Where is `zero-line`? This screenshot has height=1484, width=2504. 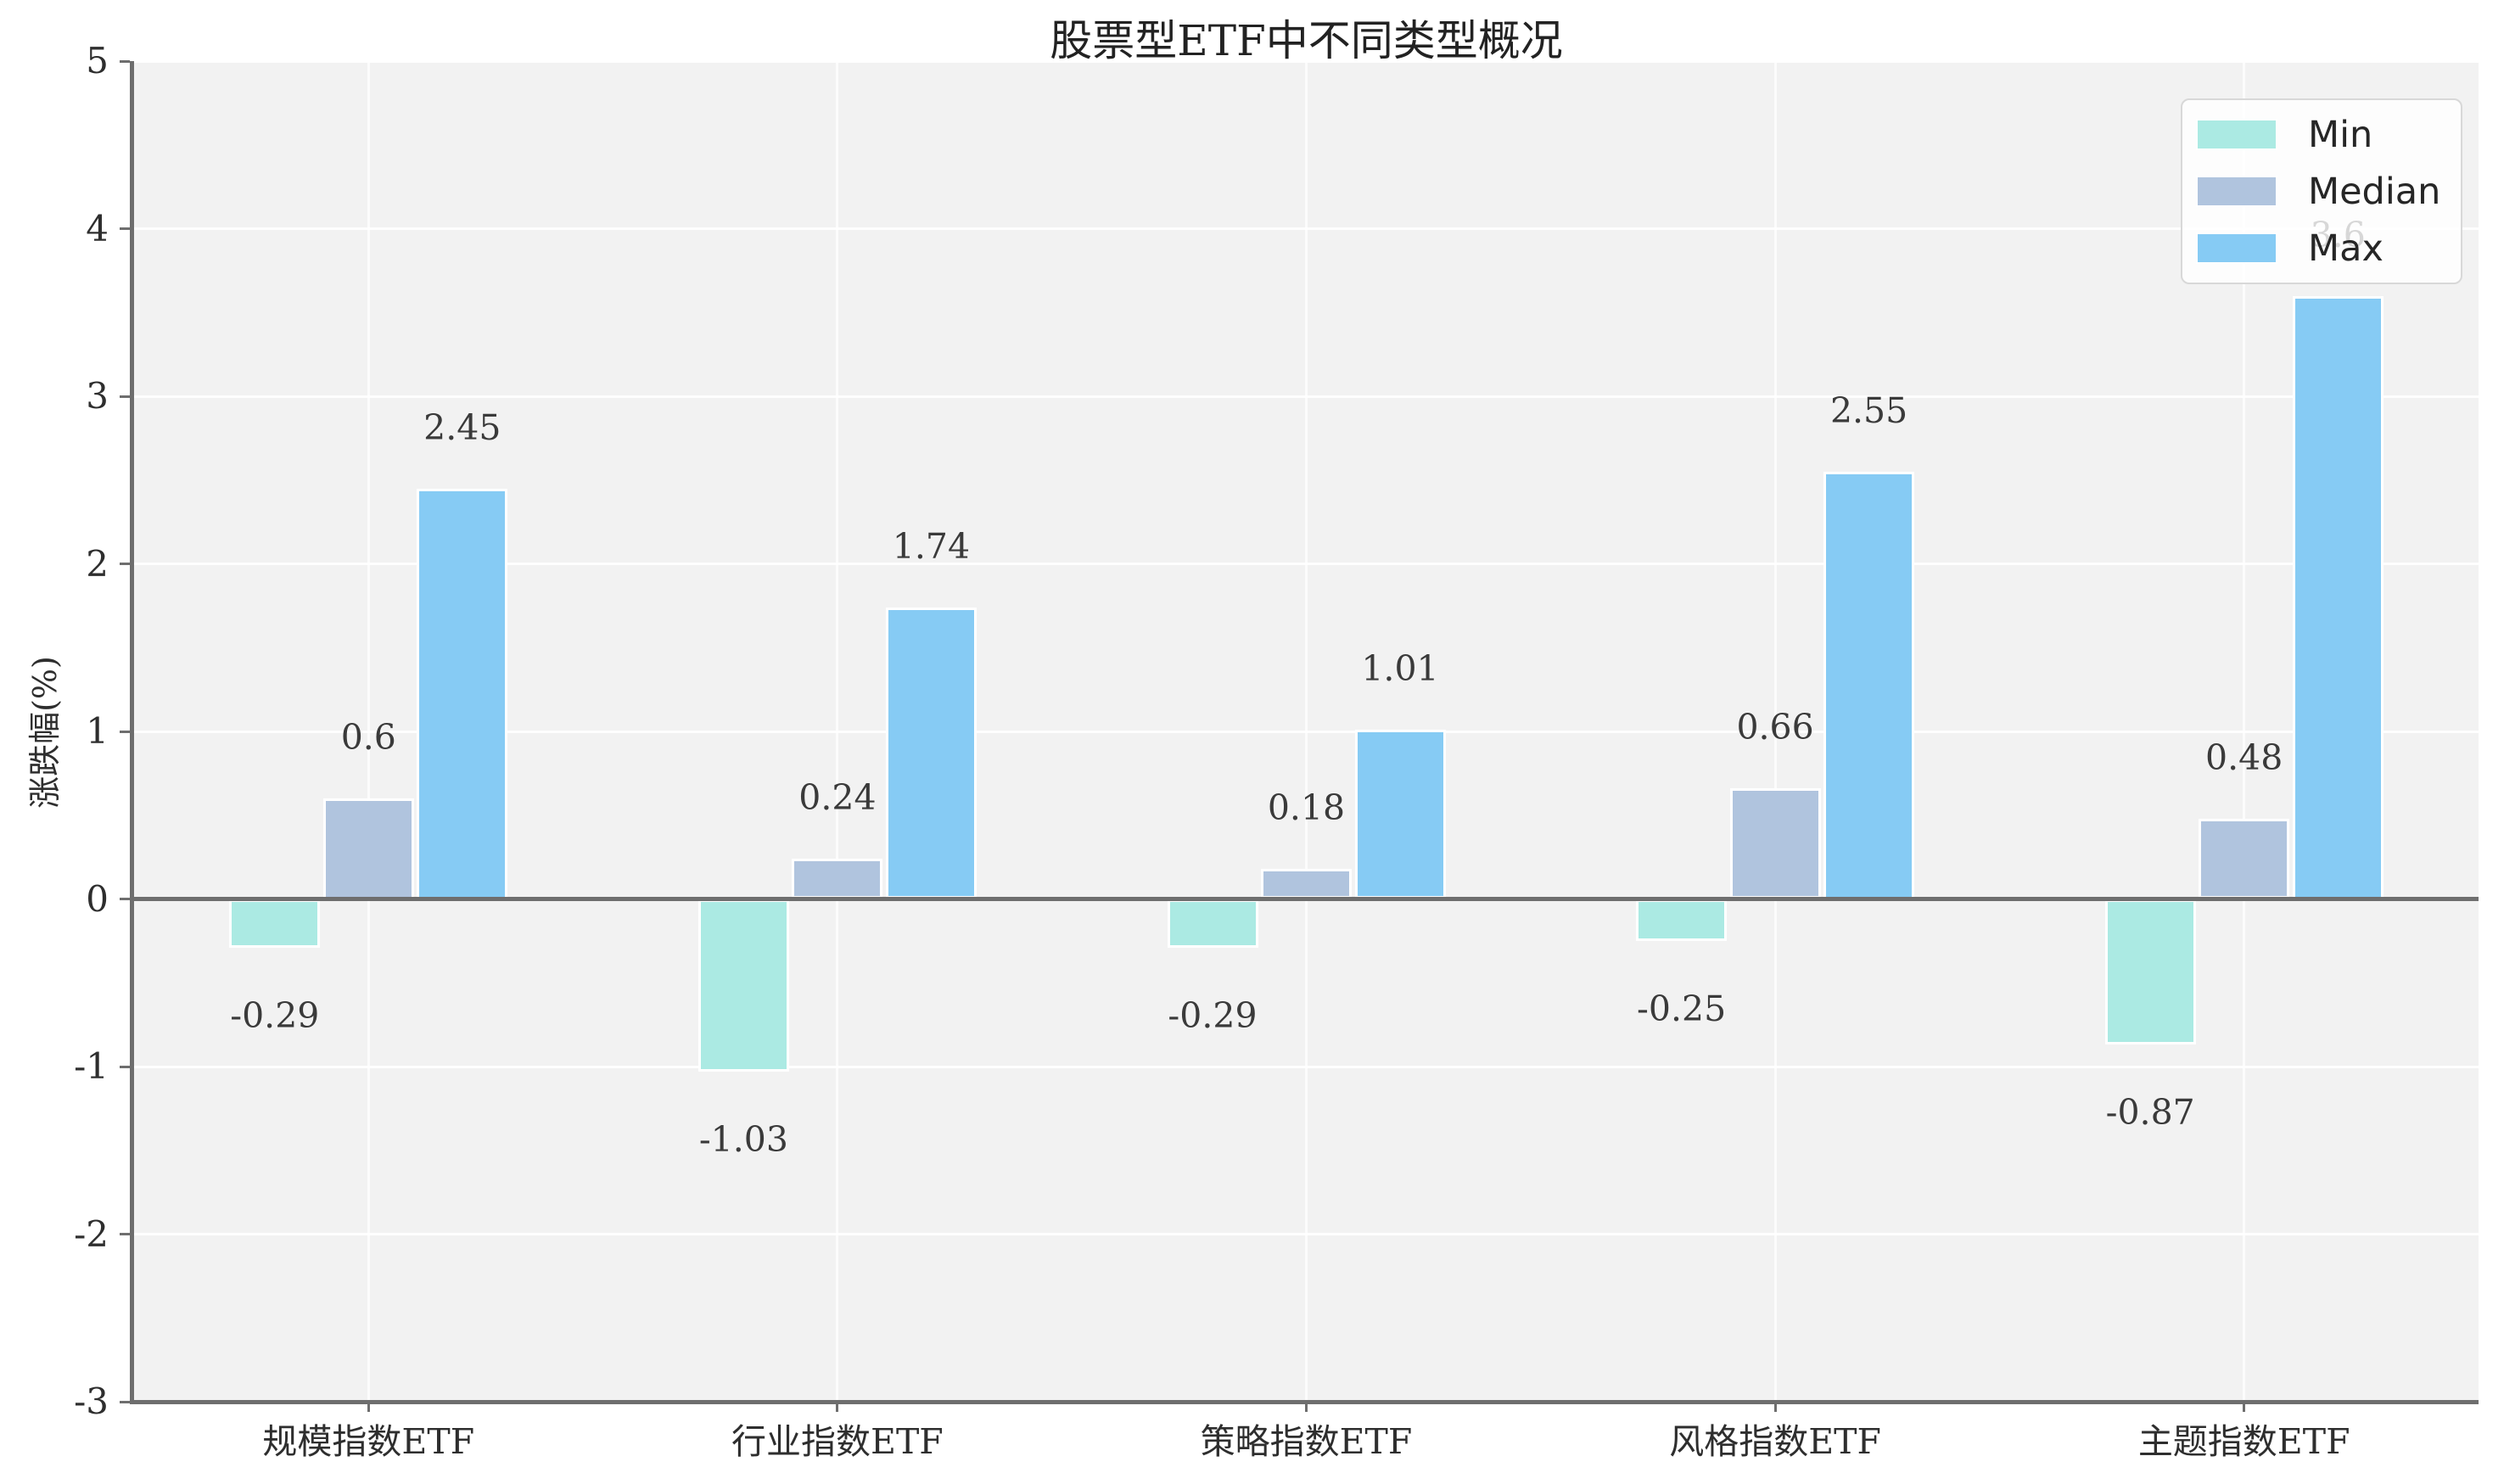
zero-line is located at coordinates (1307, 899).